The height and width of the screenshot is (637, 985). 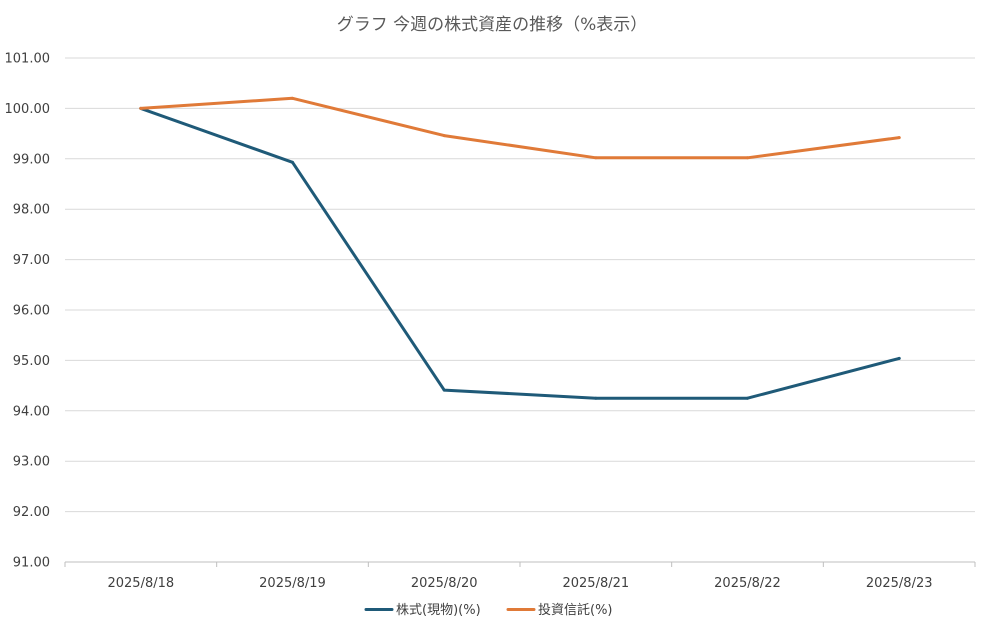 I want to click on x-tick-label: 2025/8/23, so click(x=899, y=583).